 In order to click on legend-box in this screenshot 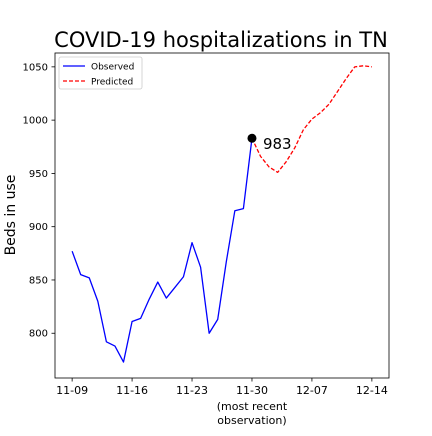, I will do `click(100, 73)`.